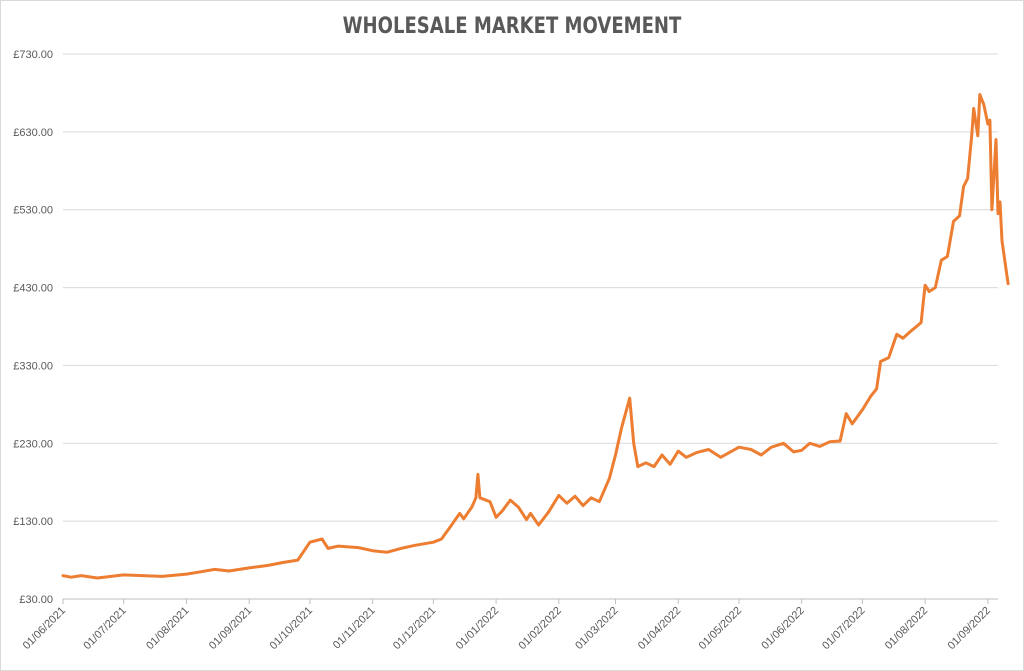 The width and height of the screenshot is (1024, 671). What do you see at coordinates (104, 628) in the screenshot?
I see `x-tick-label: 01/07/2021` at bounding box center [104, 628].